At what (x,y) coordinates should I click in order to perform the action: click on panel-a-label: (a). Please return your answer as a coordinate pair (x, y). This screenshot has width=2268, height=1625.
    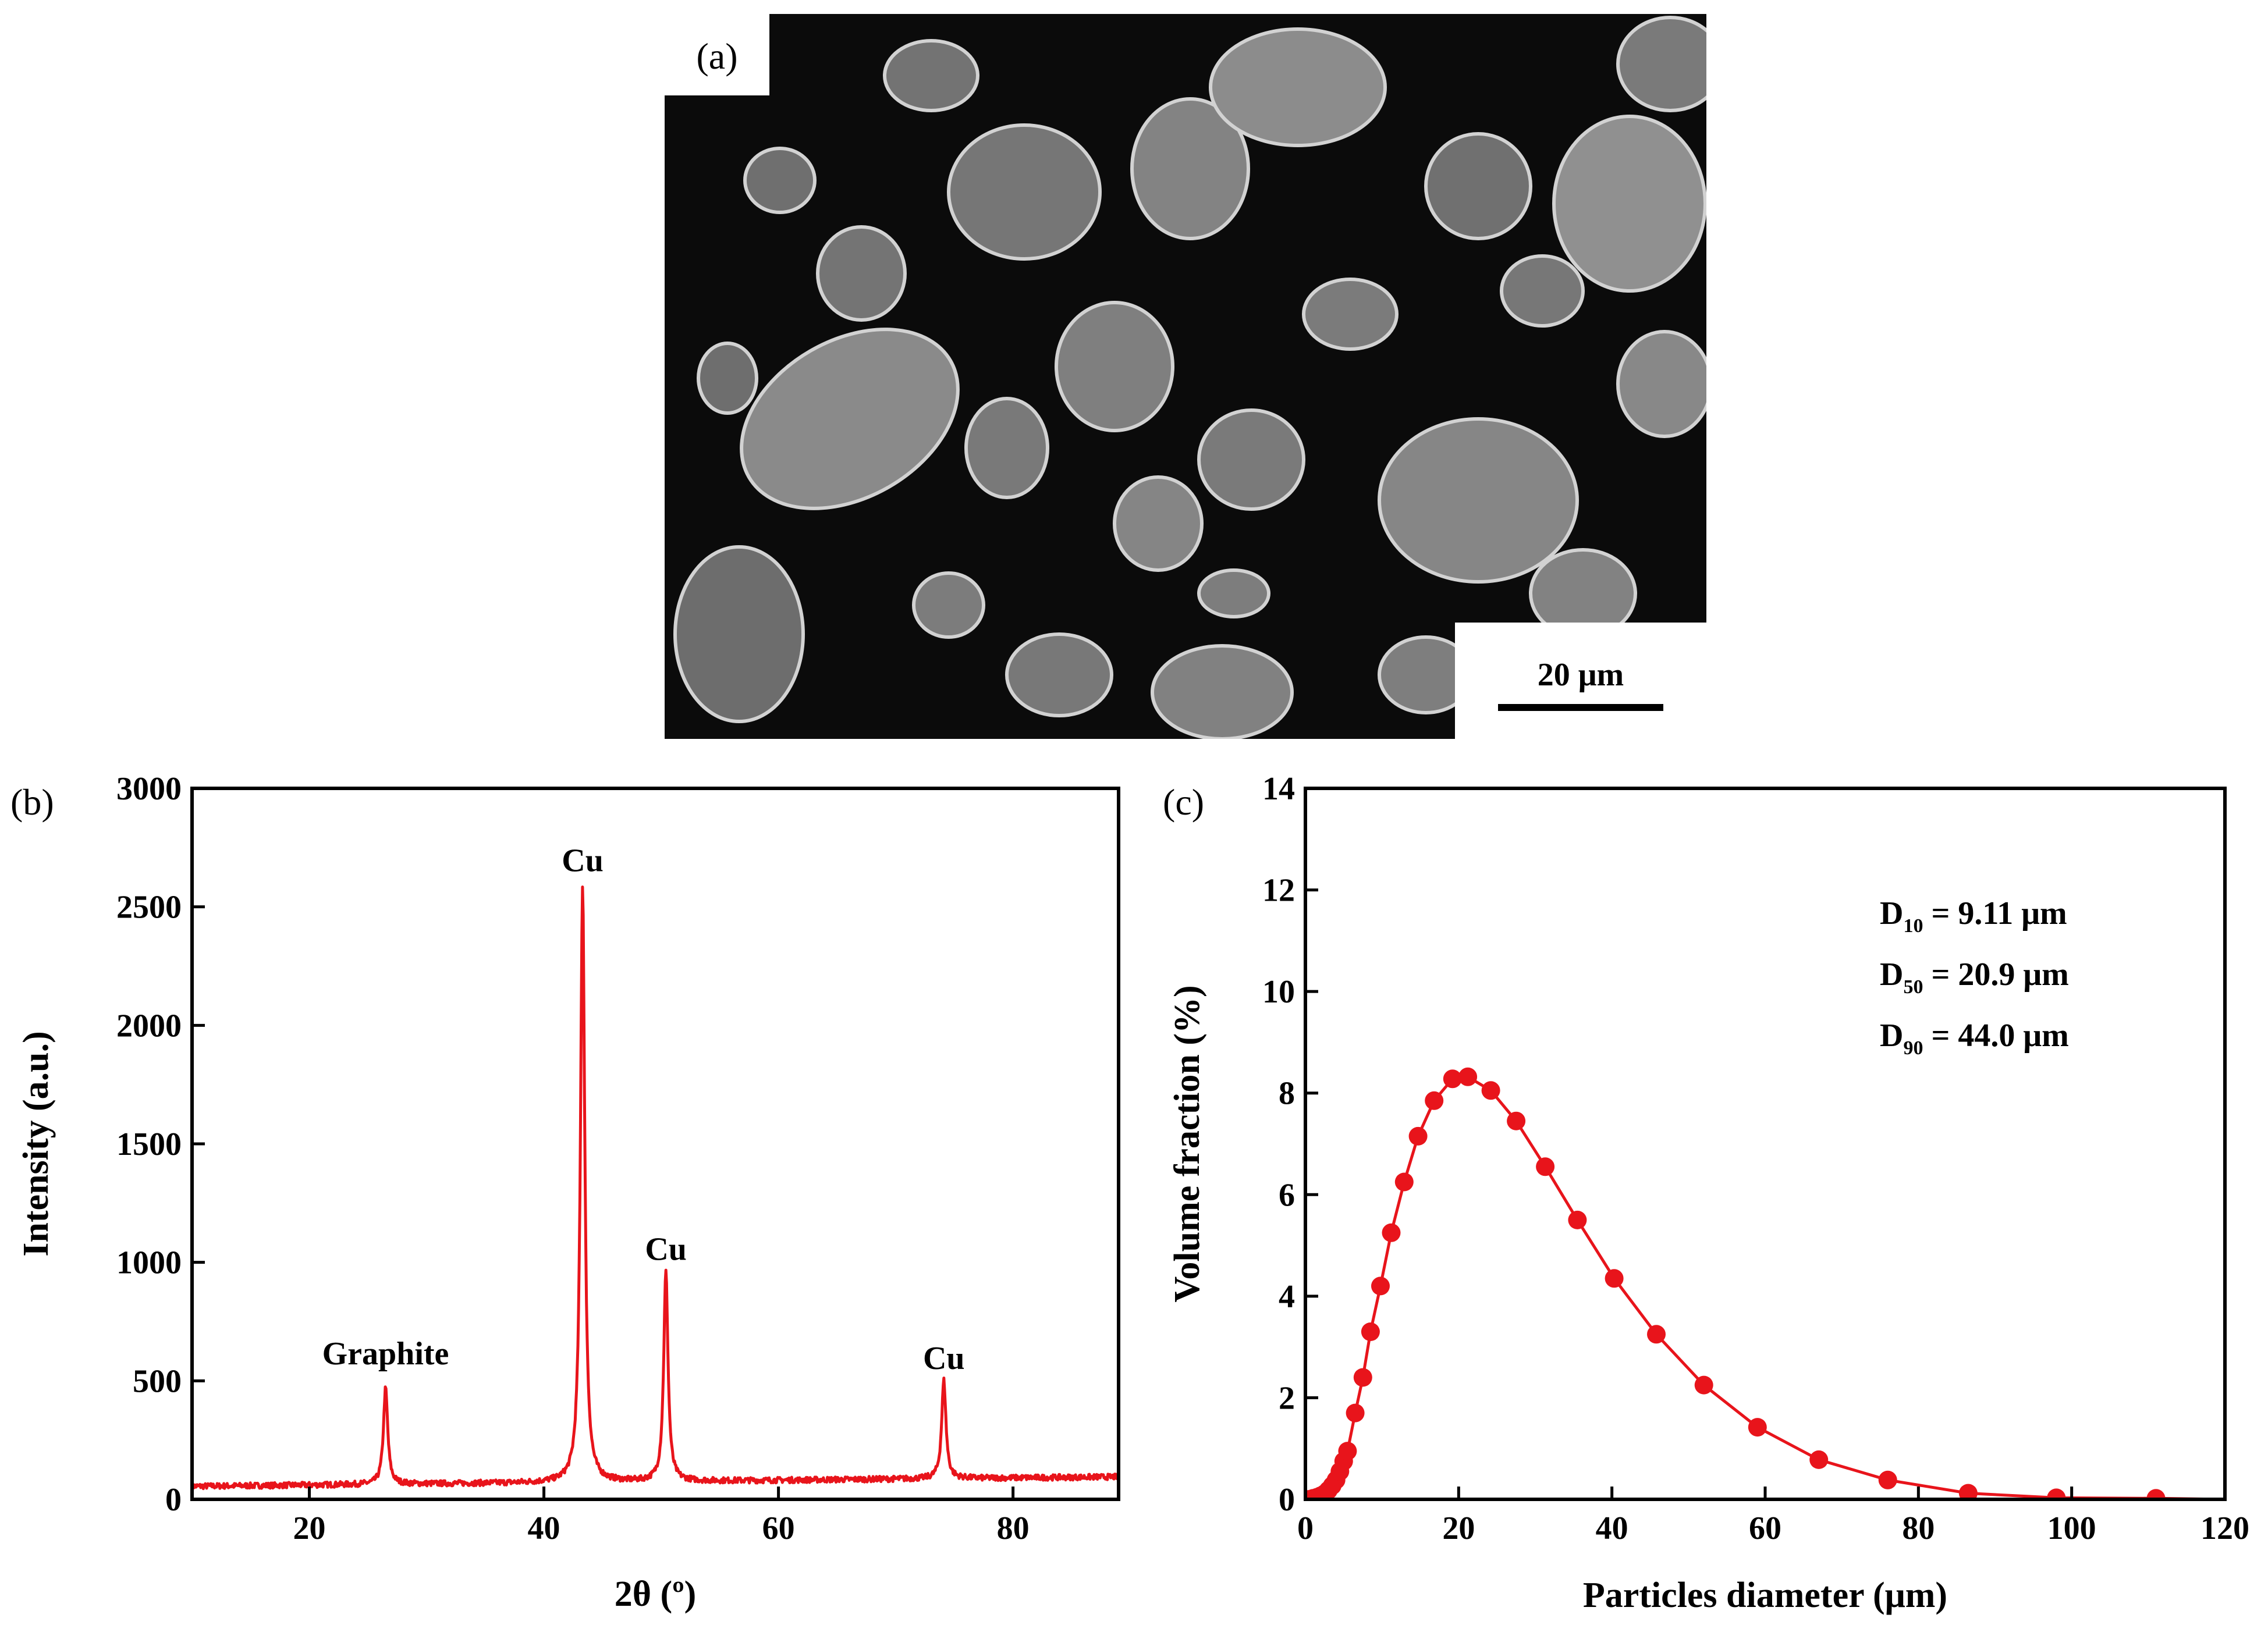
    Looking at the image, I should click on (716, 56).